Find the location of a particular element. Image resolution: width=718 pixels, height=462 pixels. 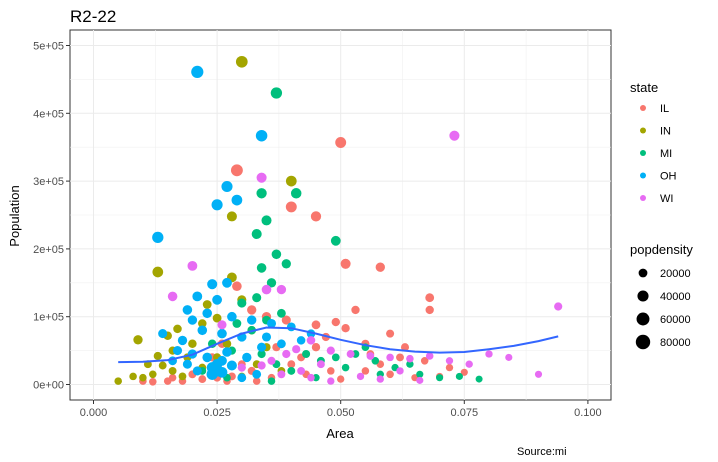

y-tick-label: 3e+05 is located at coordinates (48, 182).